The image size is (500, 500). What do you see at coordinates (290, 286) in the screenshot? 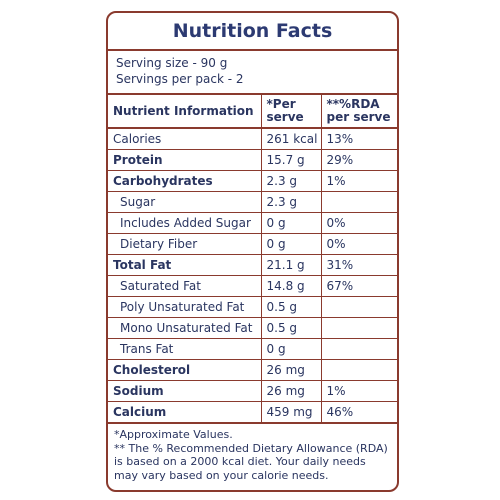
I see `nutrient-per-serve: 14.8 g` at bounding box center [290, 286].